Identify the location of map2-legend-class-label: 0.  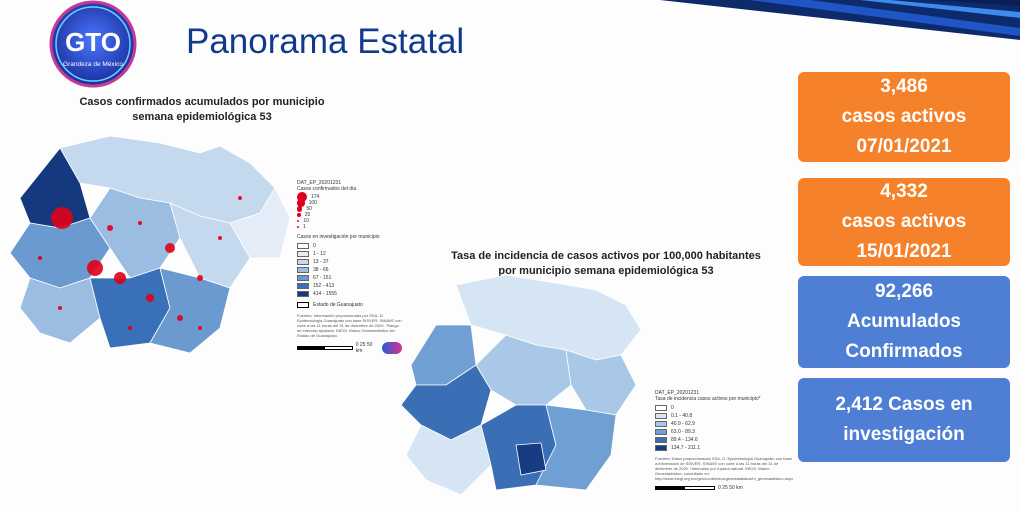
(672, 408).